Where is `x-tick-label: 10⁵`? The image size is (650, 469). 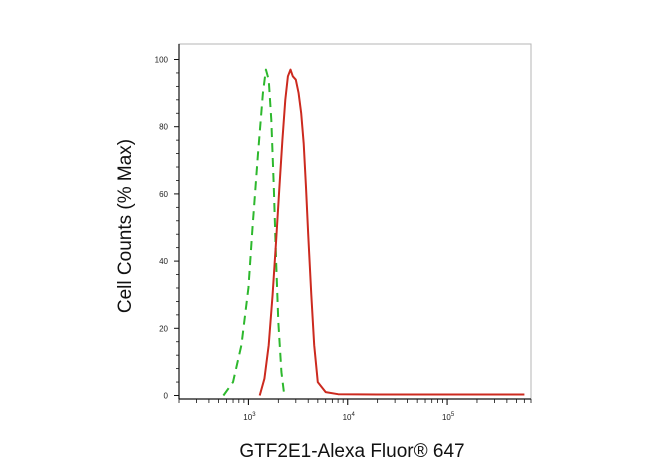 x-tick-label: 10⁵ is located at coordinates (448, 417).